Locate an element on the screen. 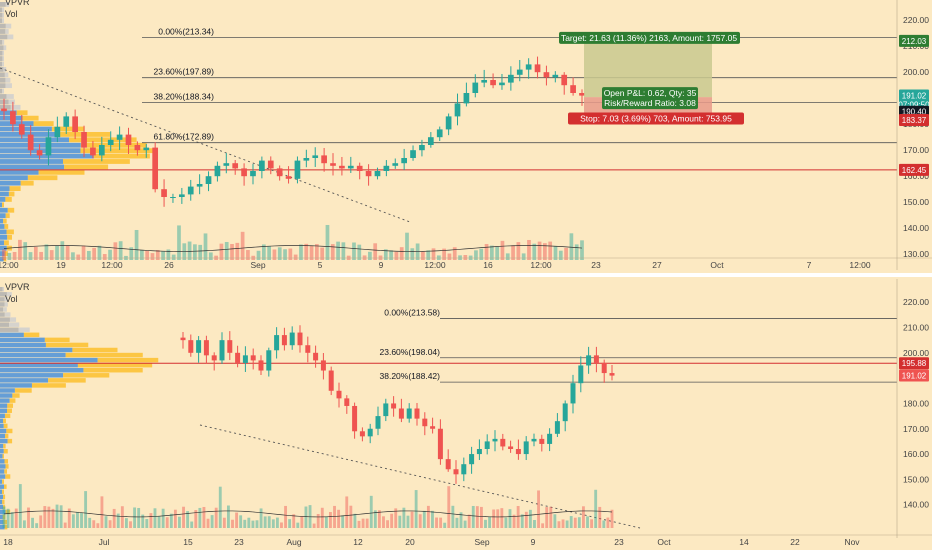 This screenshot has width=932, height=550. price-tick-label: 150.00 is located at coordinates (916, 202).